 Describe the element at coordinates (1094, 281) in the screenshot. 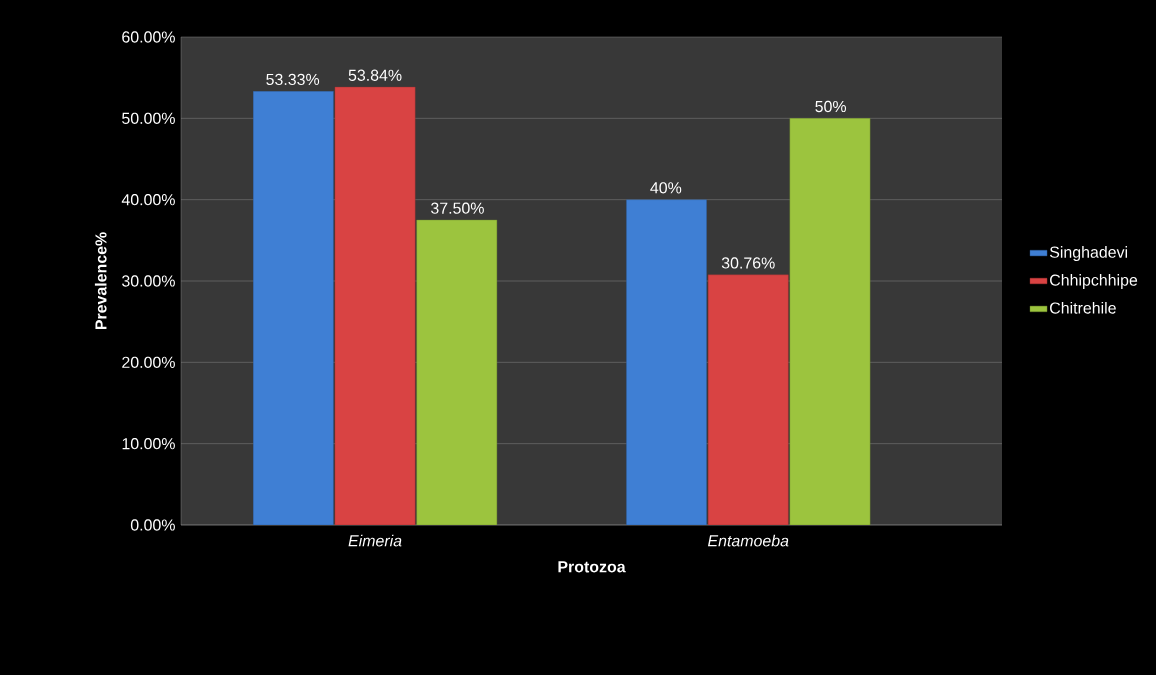

I see `legend-label: Chhipchhipe` at that location.